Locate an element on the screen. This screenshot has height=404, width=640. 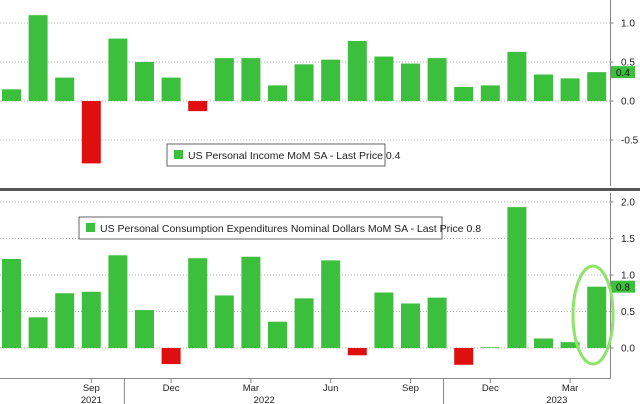
pce-ytick-label: 1.5 is located at coordinates (628, 239).